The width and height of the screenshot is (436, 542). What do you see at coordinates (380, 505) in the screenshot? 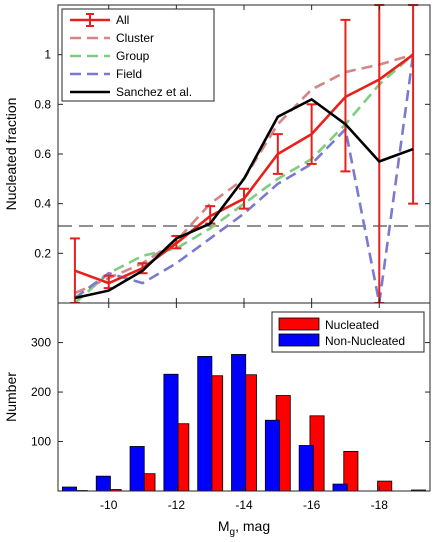
I see `x-tick-label: -18` at bounding box center [380, 505].